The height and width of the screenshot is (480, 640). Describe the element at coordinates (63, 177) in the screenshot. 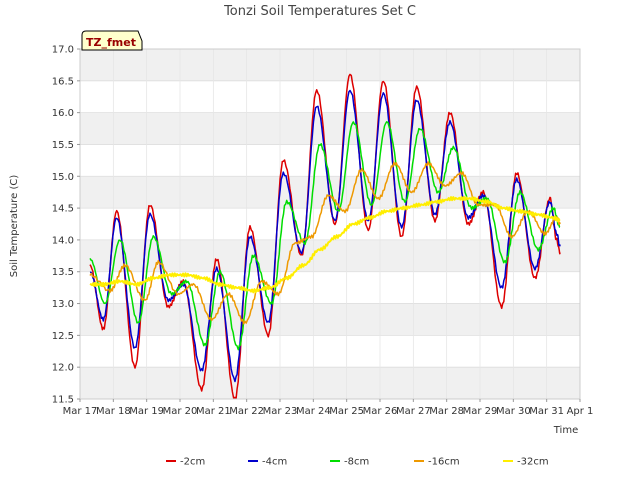

I see `y-tick-label: 15.0` at that location.